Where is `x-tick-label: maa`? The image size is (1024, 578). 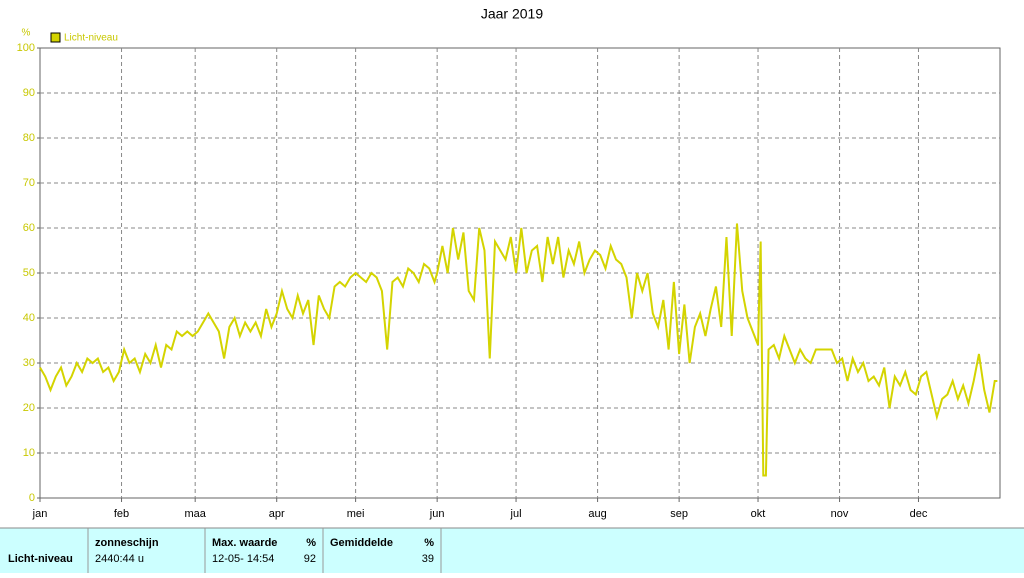
x-tick-label: maa is located at coordinates (195, 514).